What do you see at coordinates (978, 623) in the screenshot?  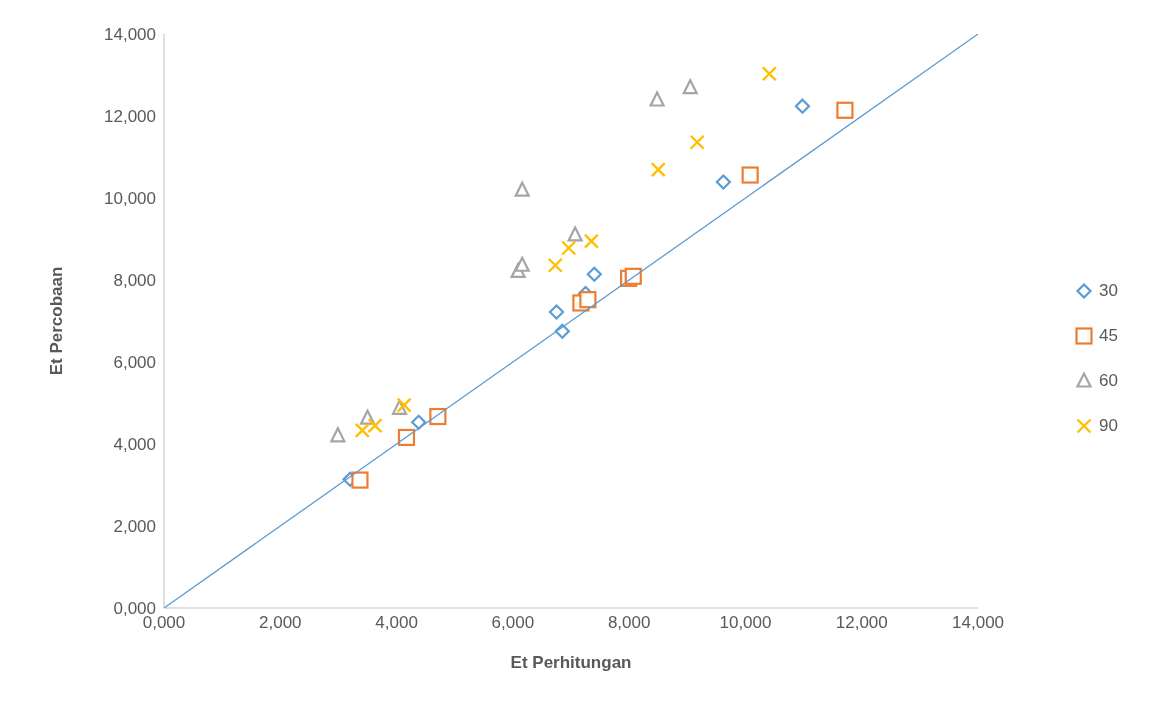 I see `x-tick-label: 14,000` at bounding box center [978, 623].